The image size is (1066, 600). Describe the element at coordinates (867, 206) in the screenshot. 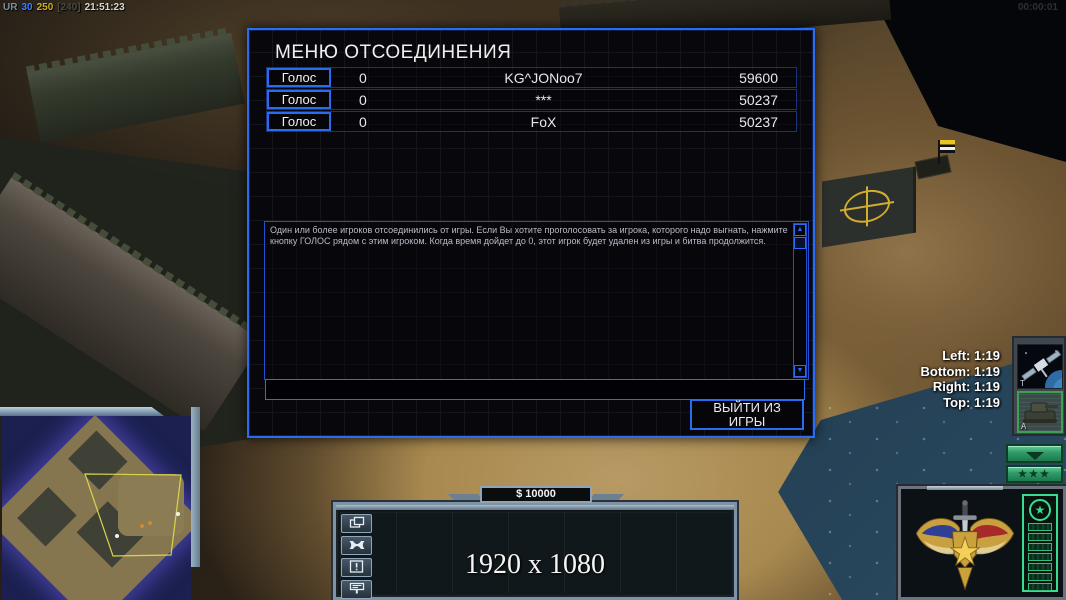

I see `helipad-marking` at that location.